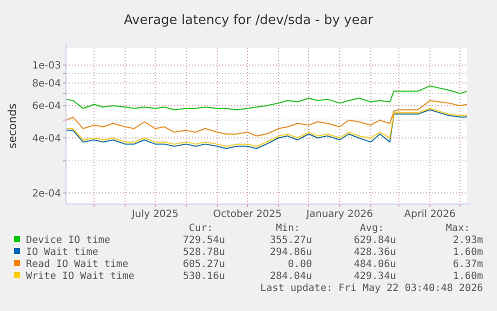  Describe the element at coordinates (291, 240) in the screenshot. I see `text: 355.27u` at that location.